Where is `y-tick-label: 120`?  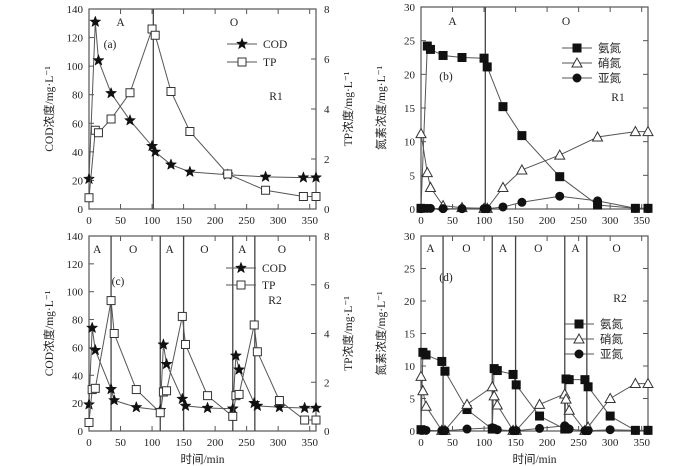 y-tick-label: 120 is located at coordinates (75, 39).